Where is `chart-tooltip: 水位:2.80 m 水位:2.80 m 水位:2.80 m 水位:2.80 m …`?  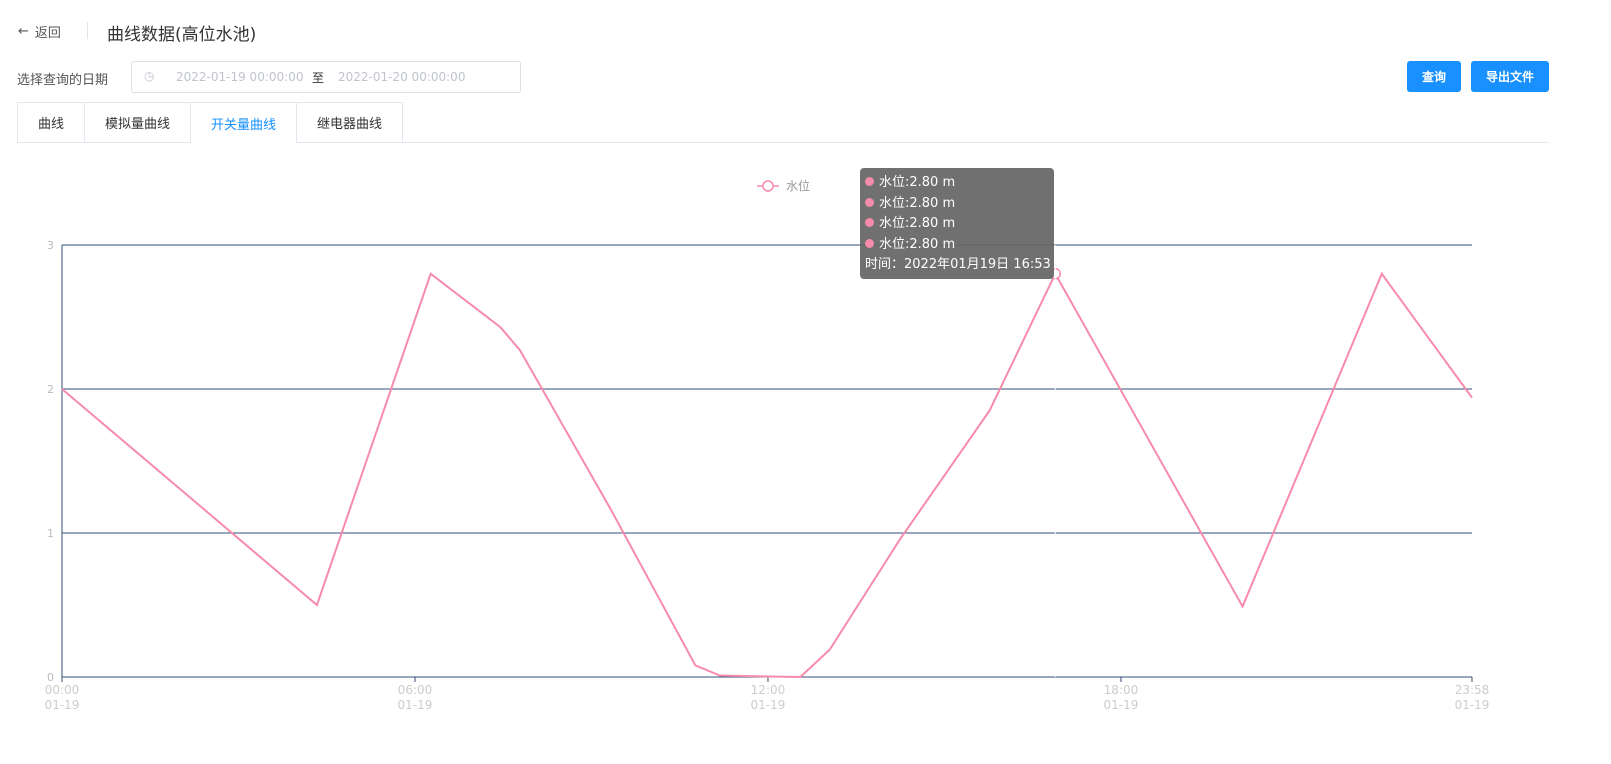 chart-tooltip: 水位:2.80 m 水位:2.80 m 水位:2.80 m 水位:2.80 m … is located at coordinates (957, 223).